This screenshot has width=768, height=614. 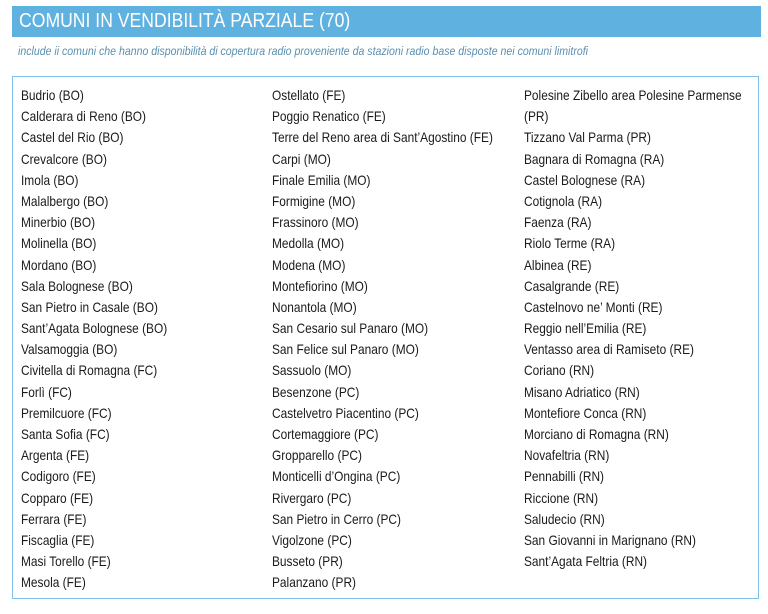 What do you see at coordinates (72, 137) in the screenshot?
I see `municipality-item: Castel del Rio (BO)` at bounding box center [72, 137].